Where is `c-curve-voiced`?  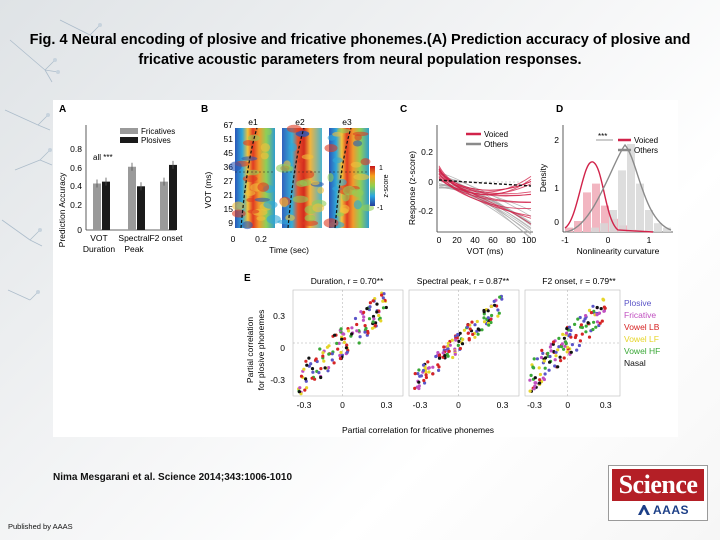
c-curve-voiced is located at coordinates (485, 190).